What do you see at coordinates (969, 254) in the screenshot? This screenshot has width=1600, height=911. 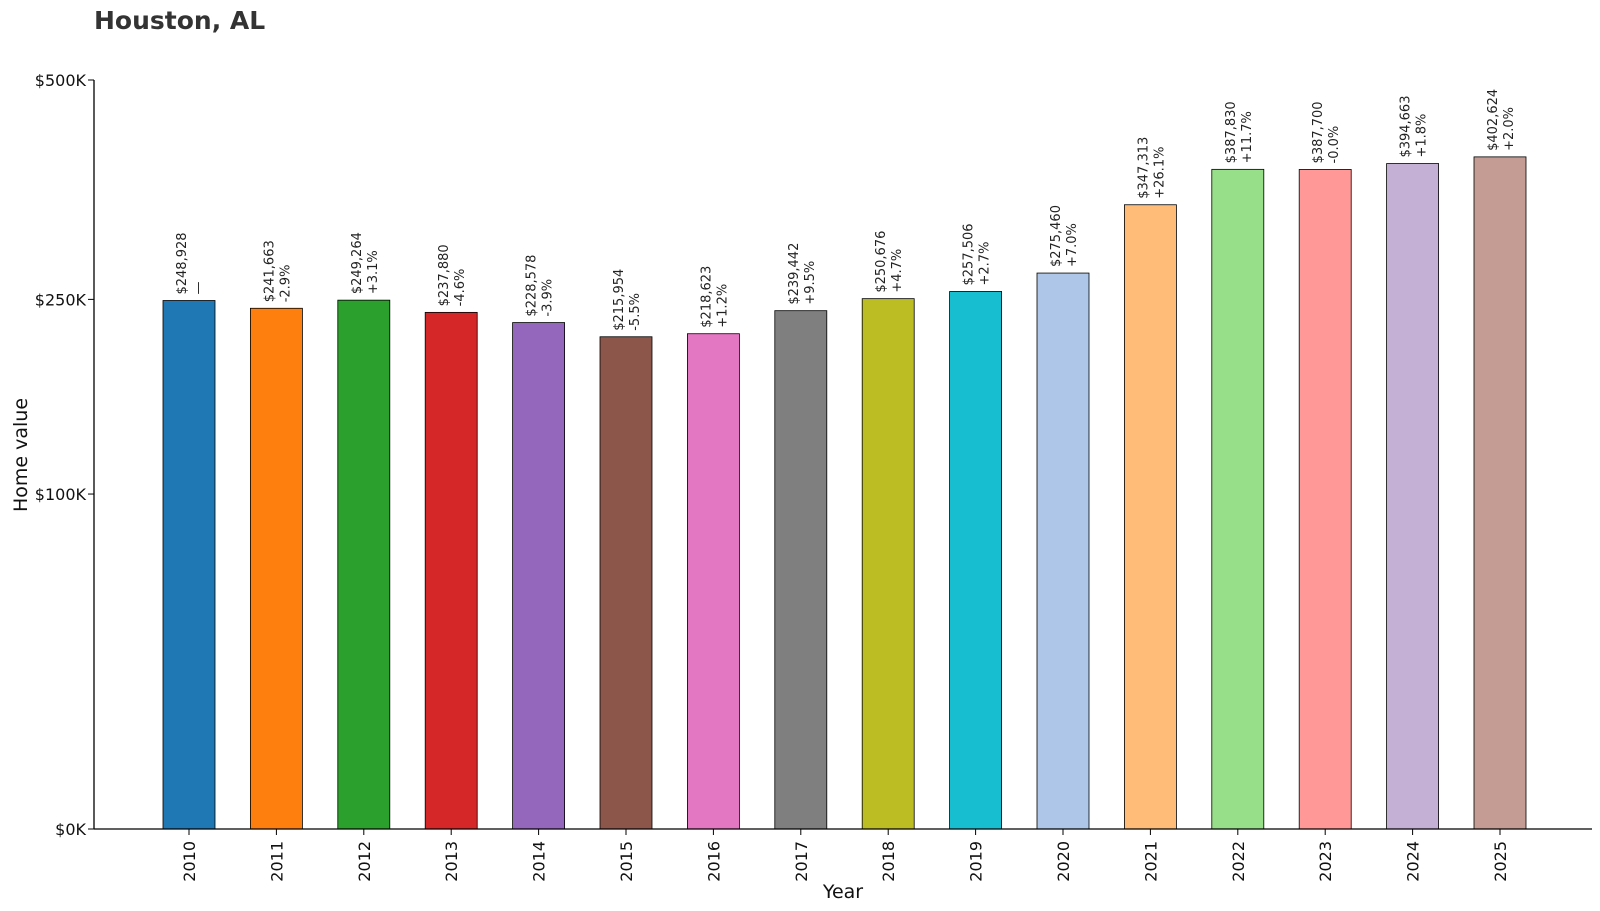 I see `bar-value-label: $257,506` at bounding box center [969, 254].